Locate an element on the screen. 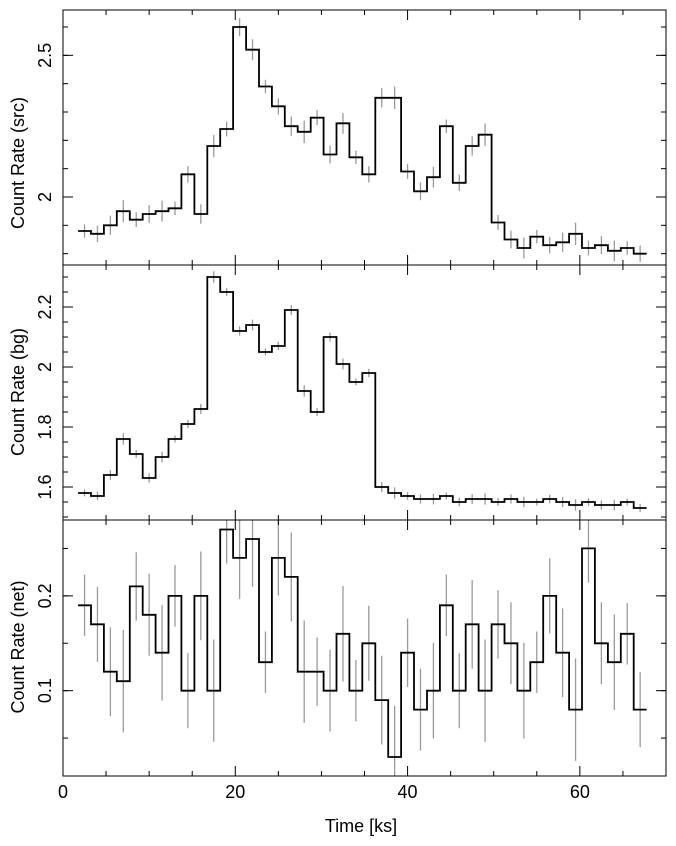 The width and height of the screenshot is (676, 846). src-ylabel: Count Rate (src) is located at coordinates (18, 163).